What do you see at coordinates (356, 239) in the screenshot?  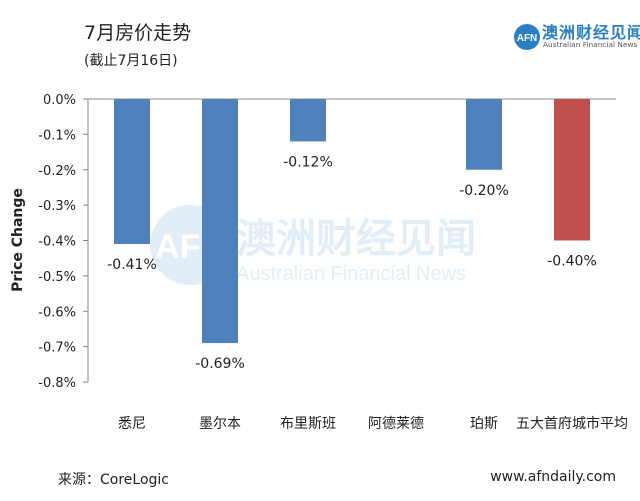 I see `watermark-name-cn: 澳洲财经见闻` at bounding box center [356, 239].